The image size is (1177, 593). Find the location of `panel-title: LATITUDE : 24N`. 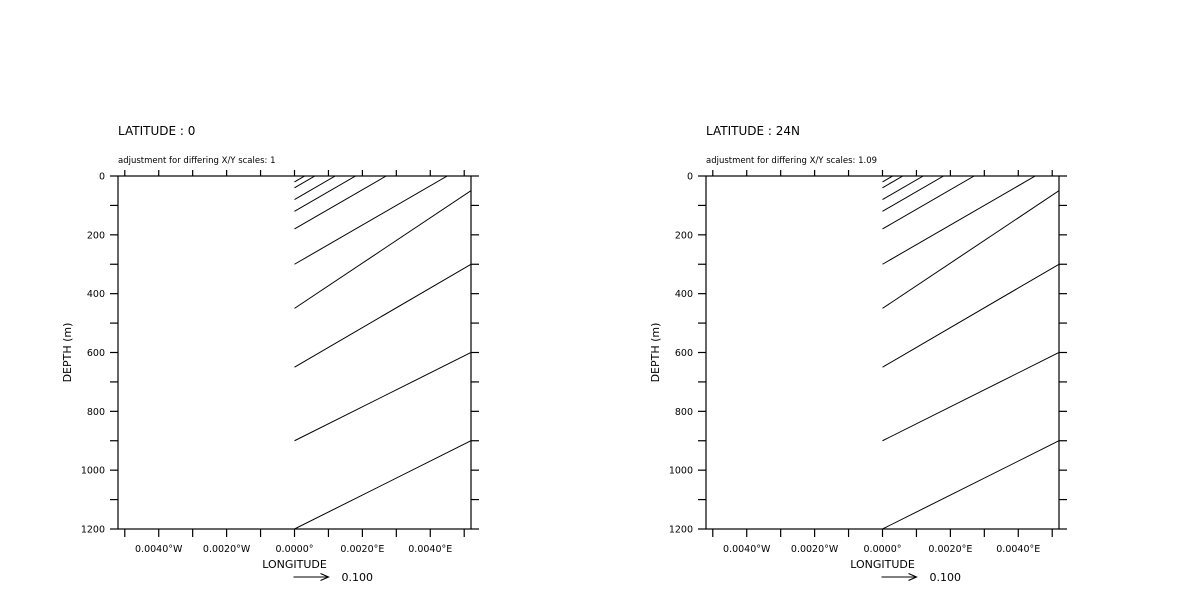

panel-title: LATITUDE : 24N is located at coordinates (753, 131).